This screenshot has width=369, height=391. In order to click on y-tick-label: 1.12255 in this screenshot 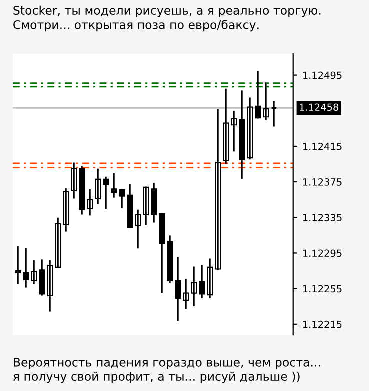, I will do `click(322, 289)`.